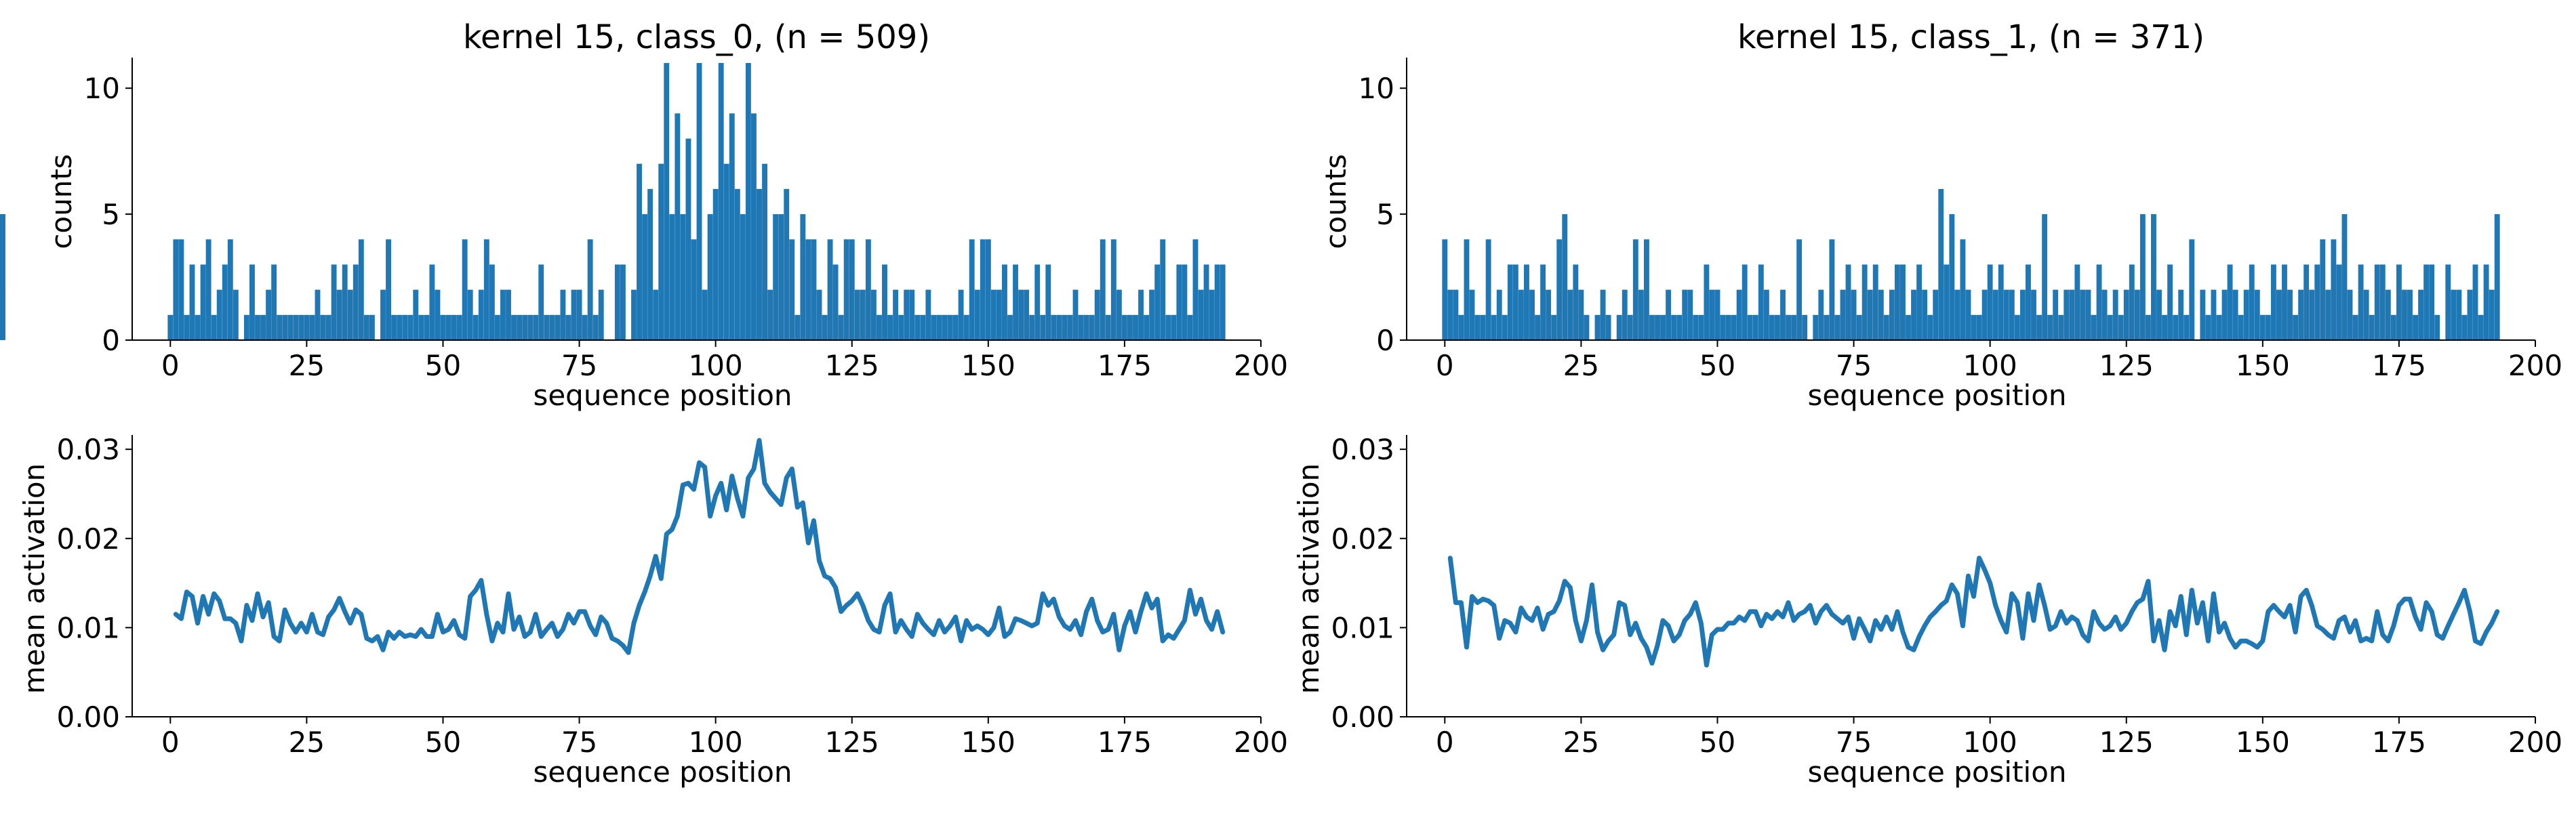 The height and width of the screenshot is (813, 2576). Describe the element at coordinates (170, 365) in the screenshot. I see `x-tick-label: 0` at that location.